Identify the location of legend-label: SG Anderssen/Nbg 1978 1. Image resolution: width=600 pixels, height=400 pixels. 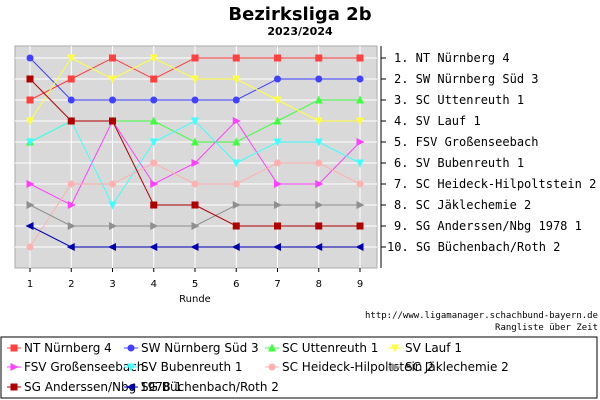
(103, 387).